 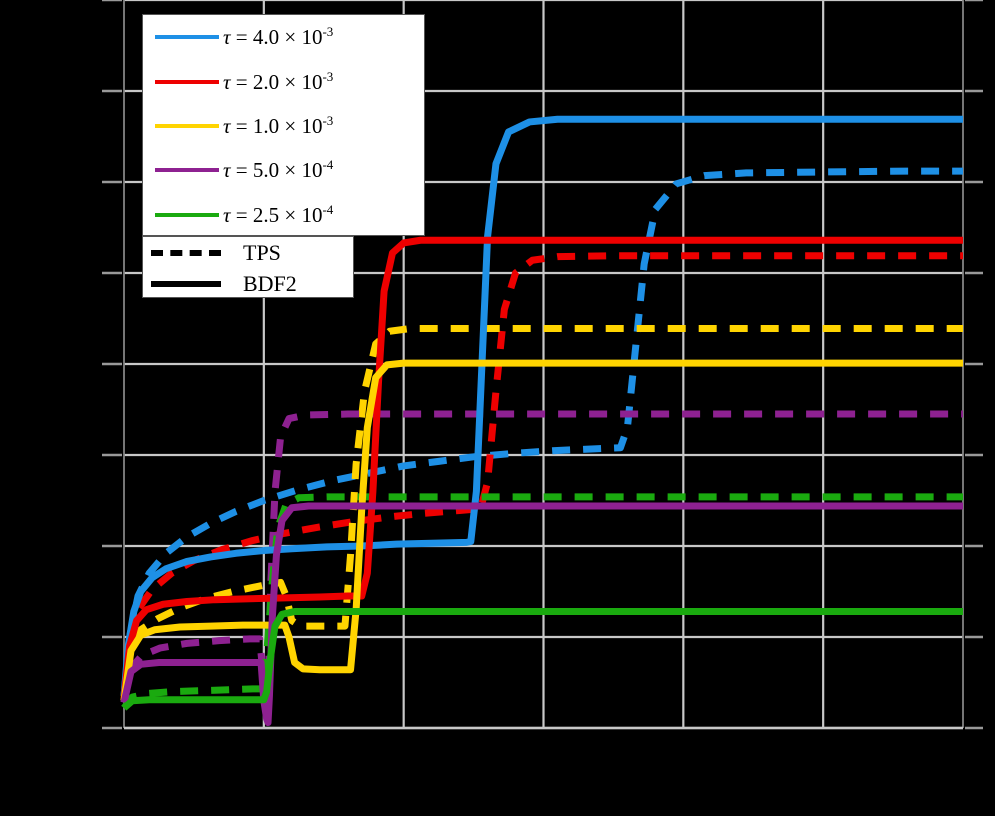 I want to click on legend-style-item-tps: TPS, so click(x=248, y=252).